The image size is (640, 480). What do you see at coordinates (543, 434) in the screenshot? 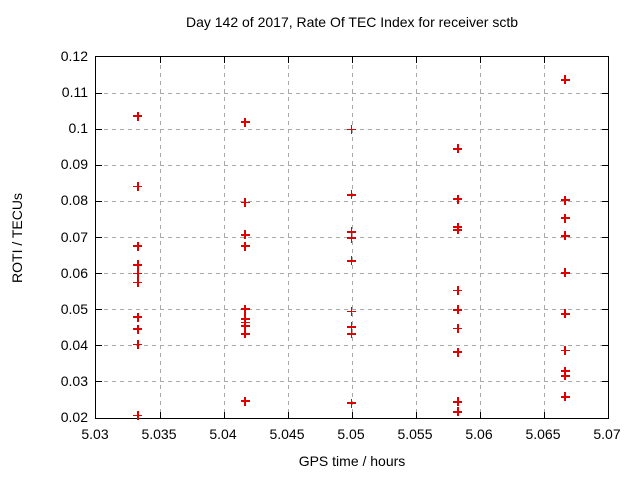
I see `x-tick-label: 5.065` at bounding box center [543, 434].